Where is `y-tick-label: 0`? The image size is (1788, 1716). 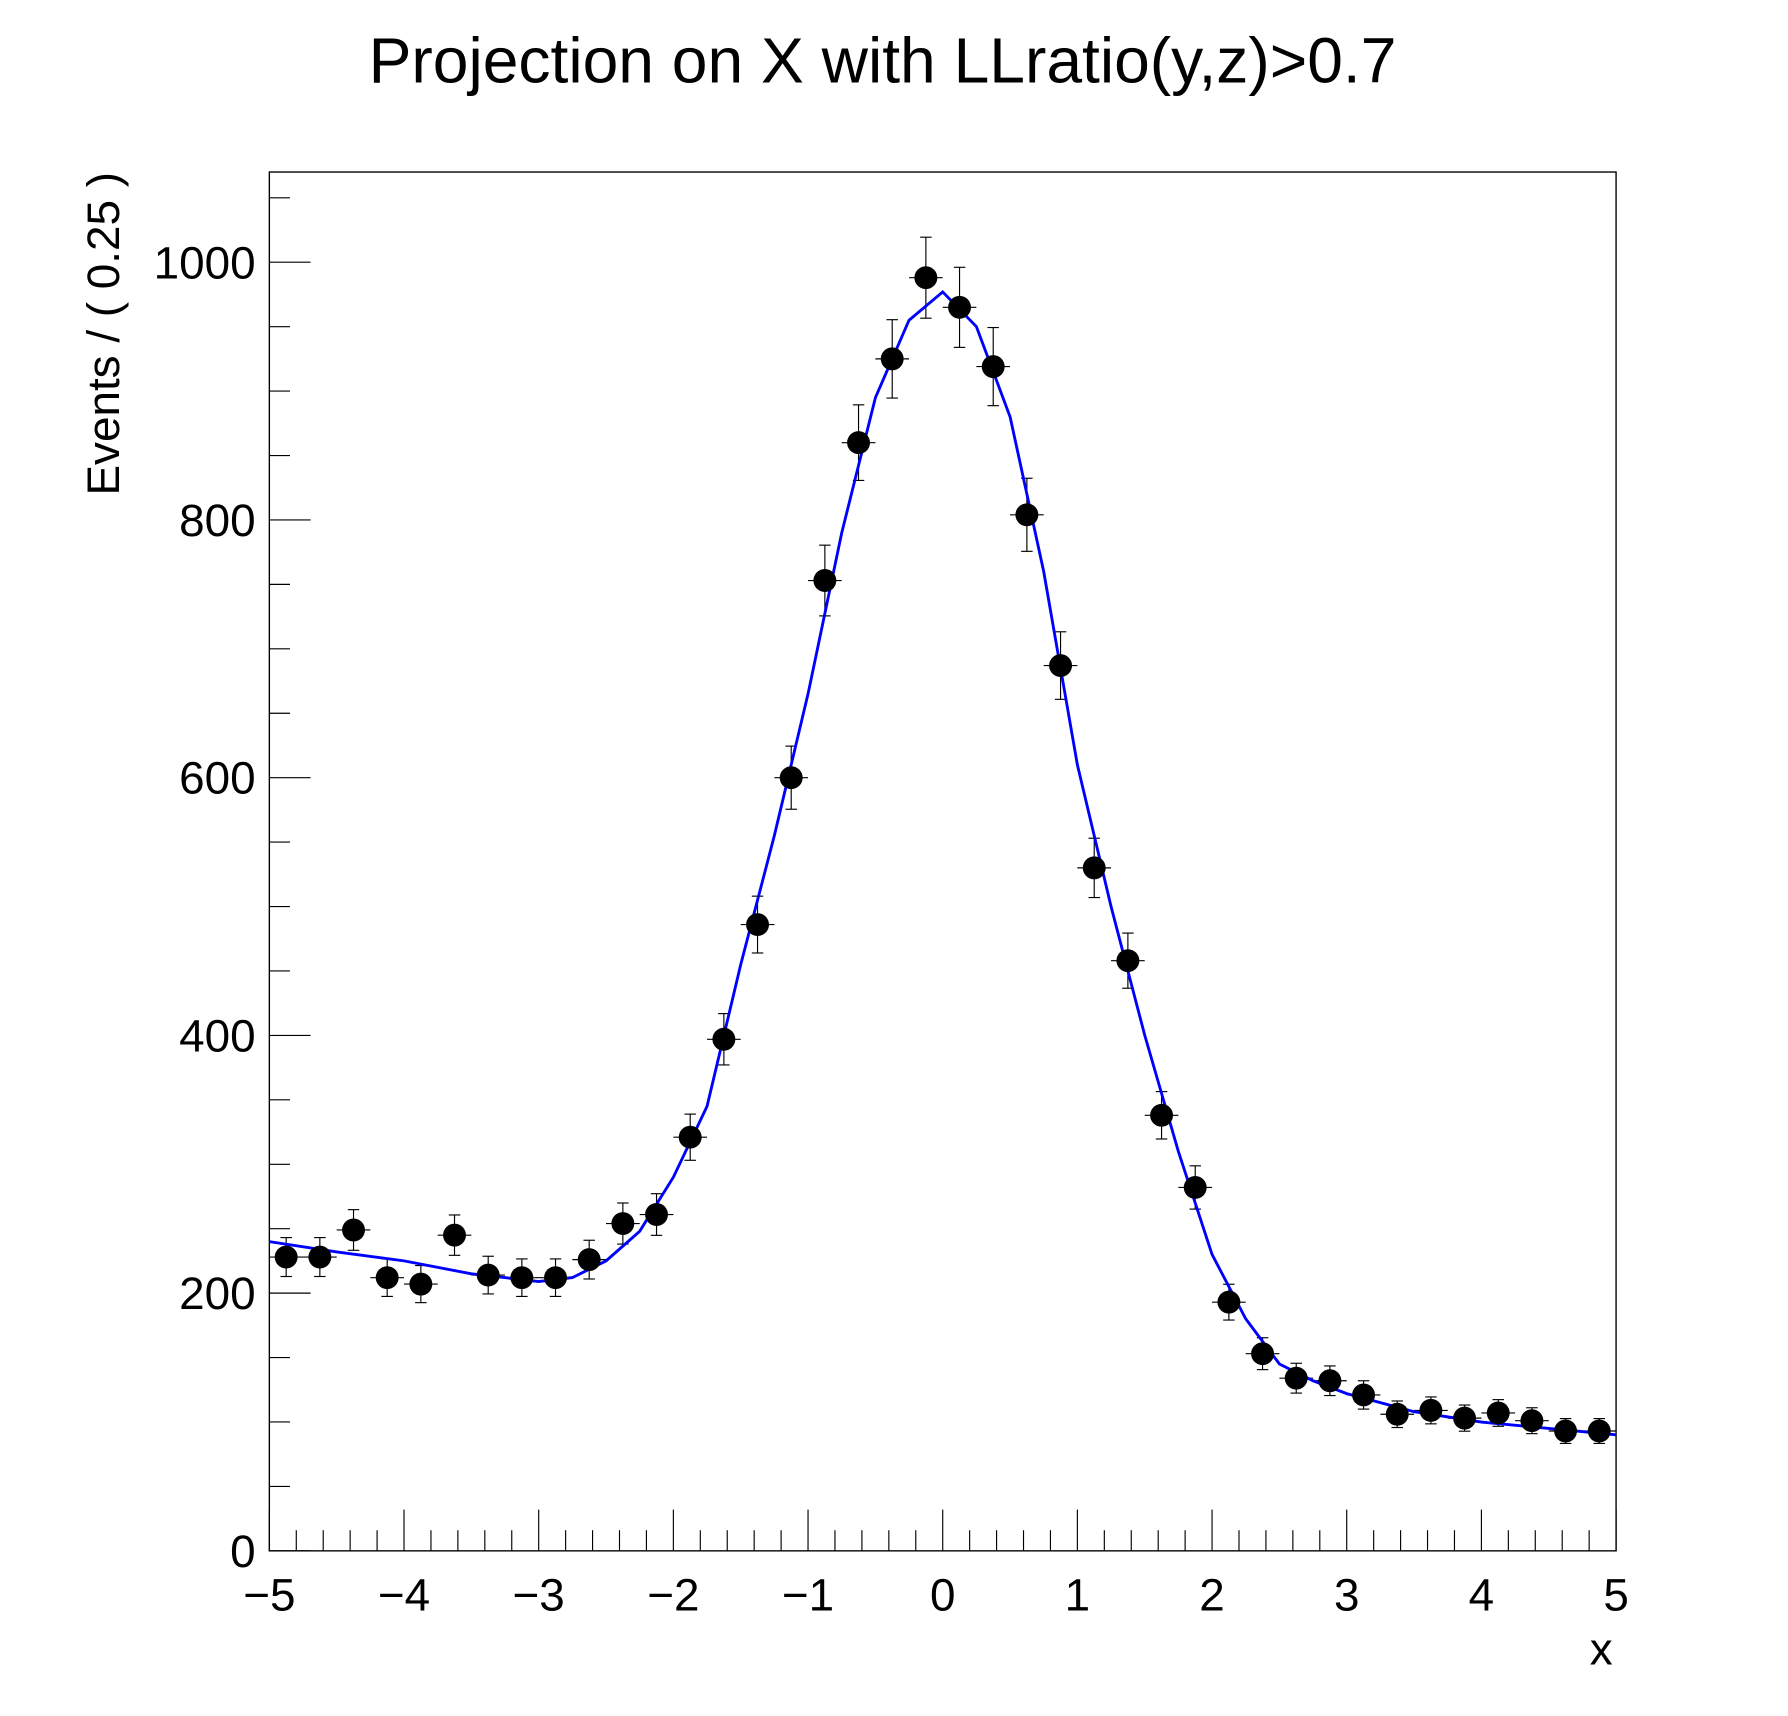
y-tick-label: 0 is located at coordinates (243, 1551).